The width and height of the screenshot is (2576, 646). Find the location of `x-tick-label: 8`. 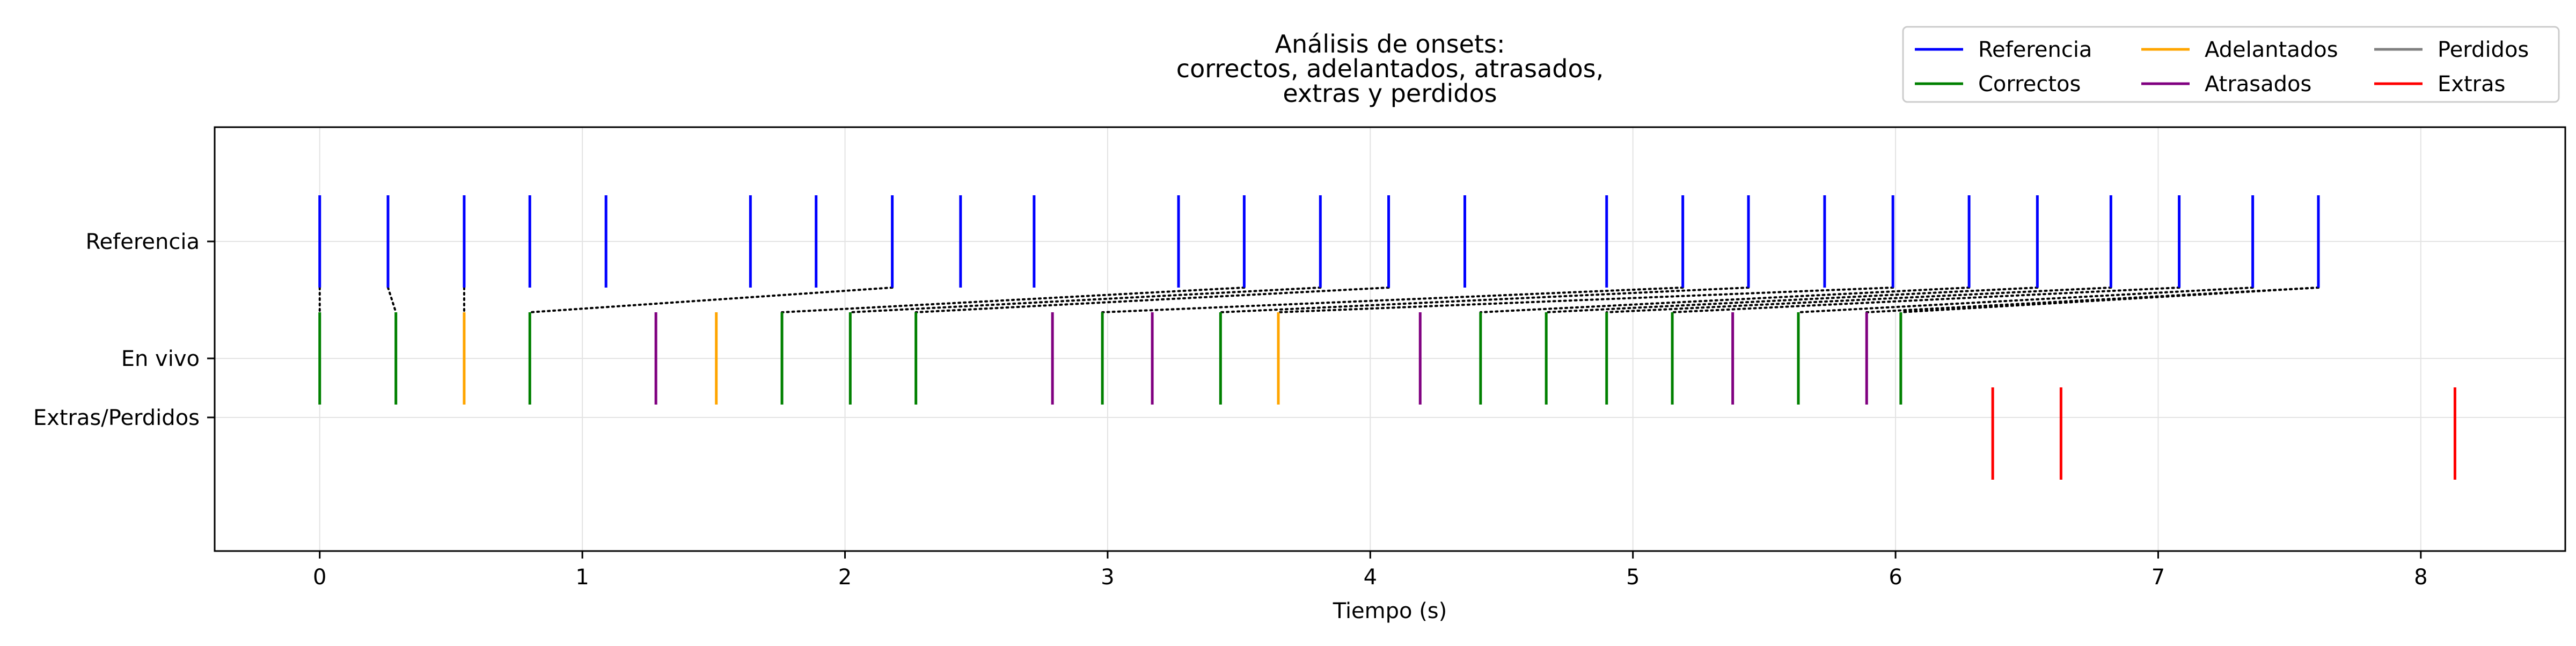

x-tick-label: 8 is located at coordinates (2420, 577).